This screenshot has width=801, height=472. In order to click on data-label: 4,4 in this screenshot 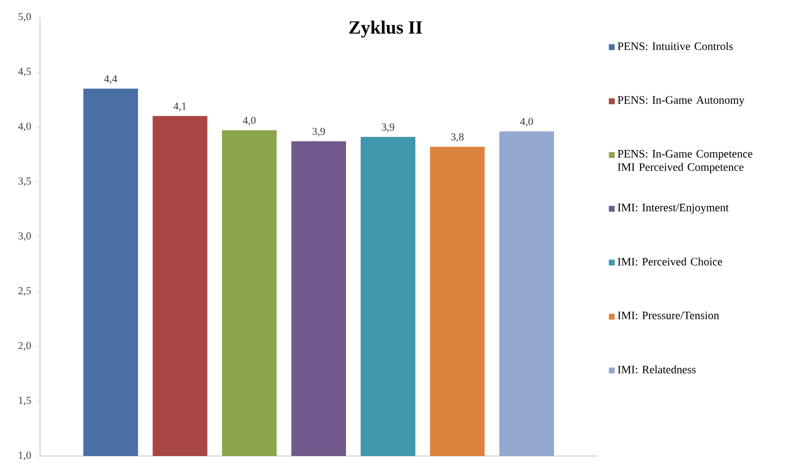, I will do `click(111, 79)`.